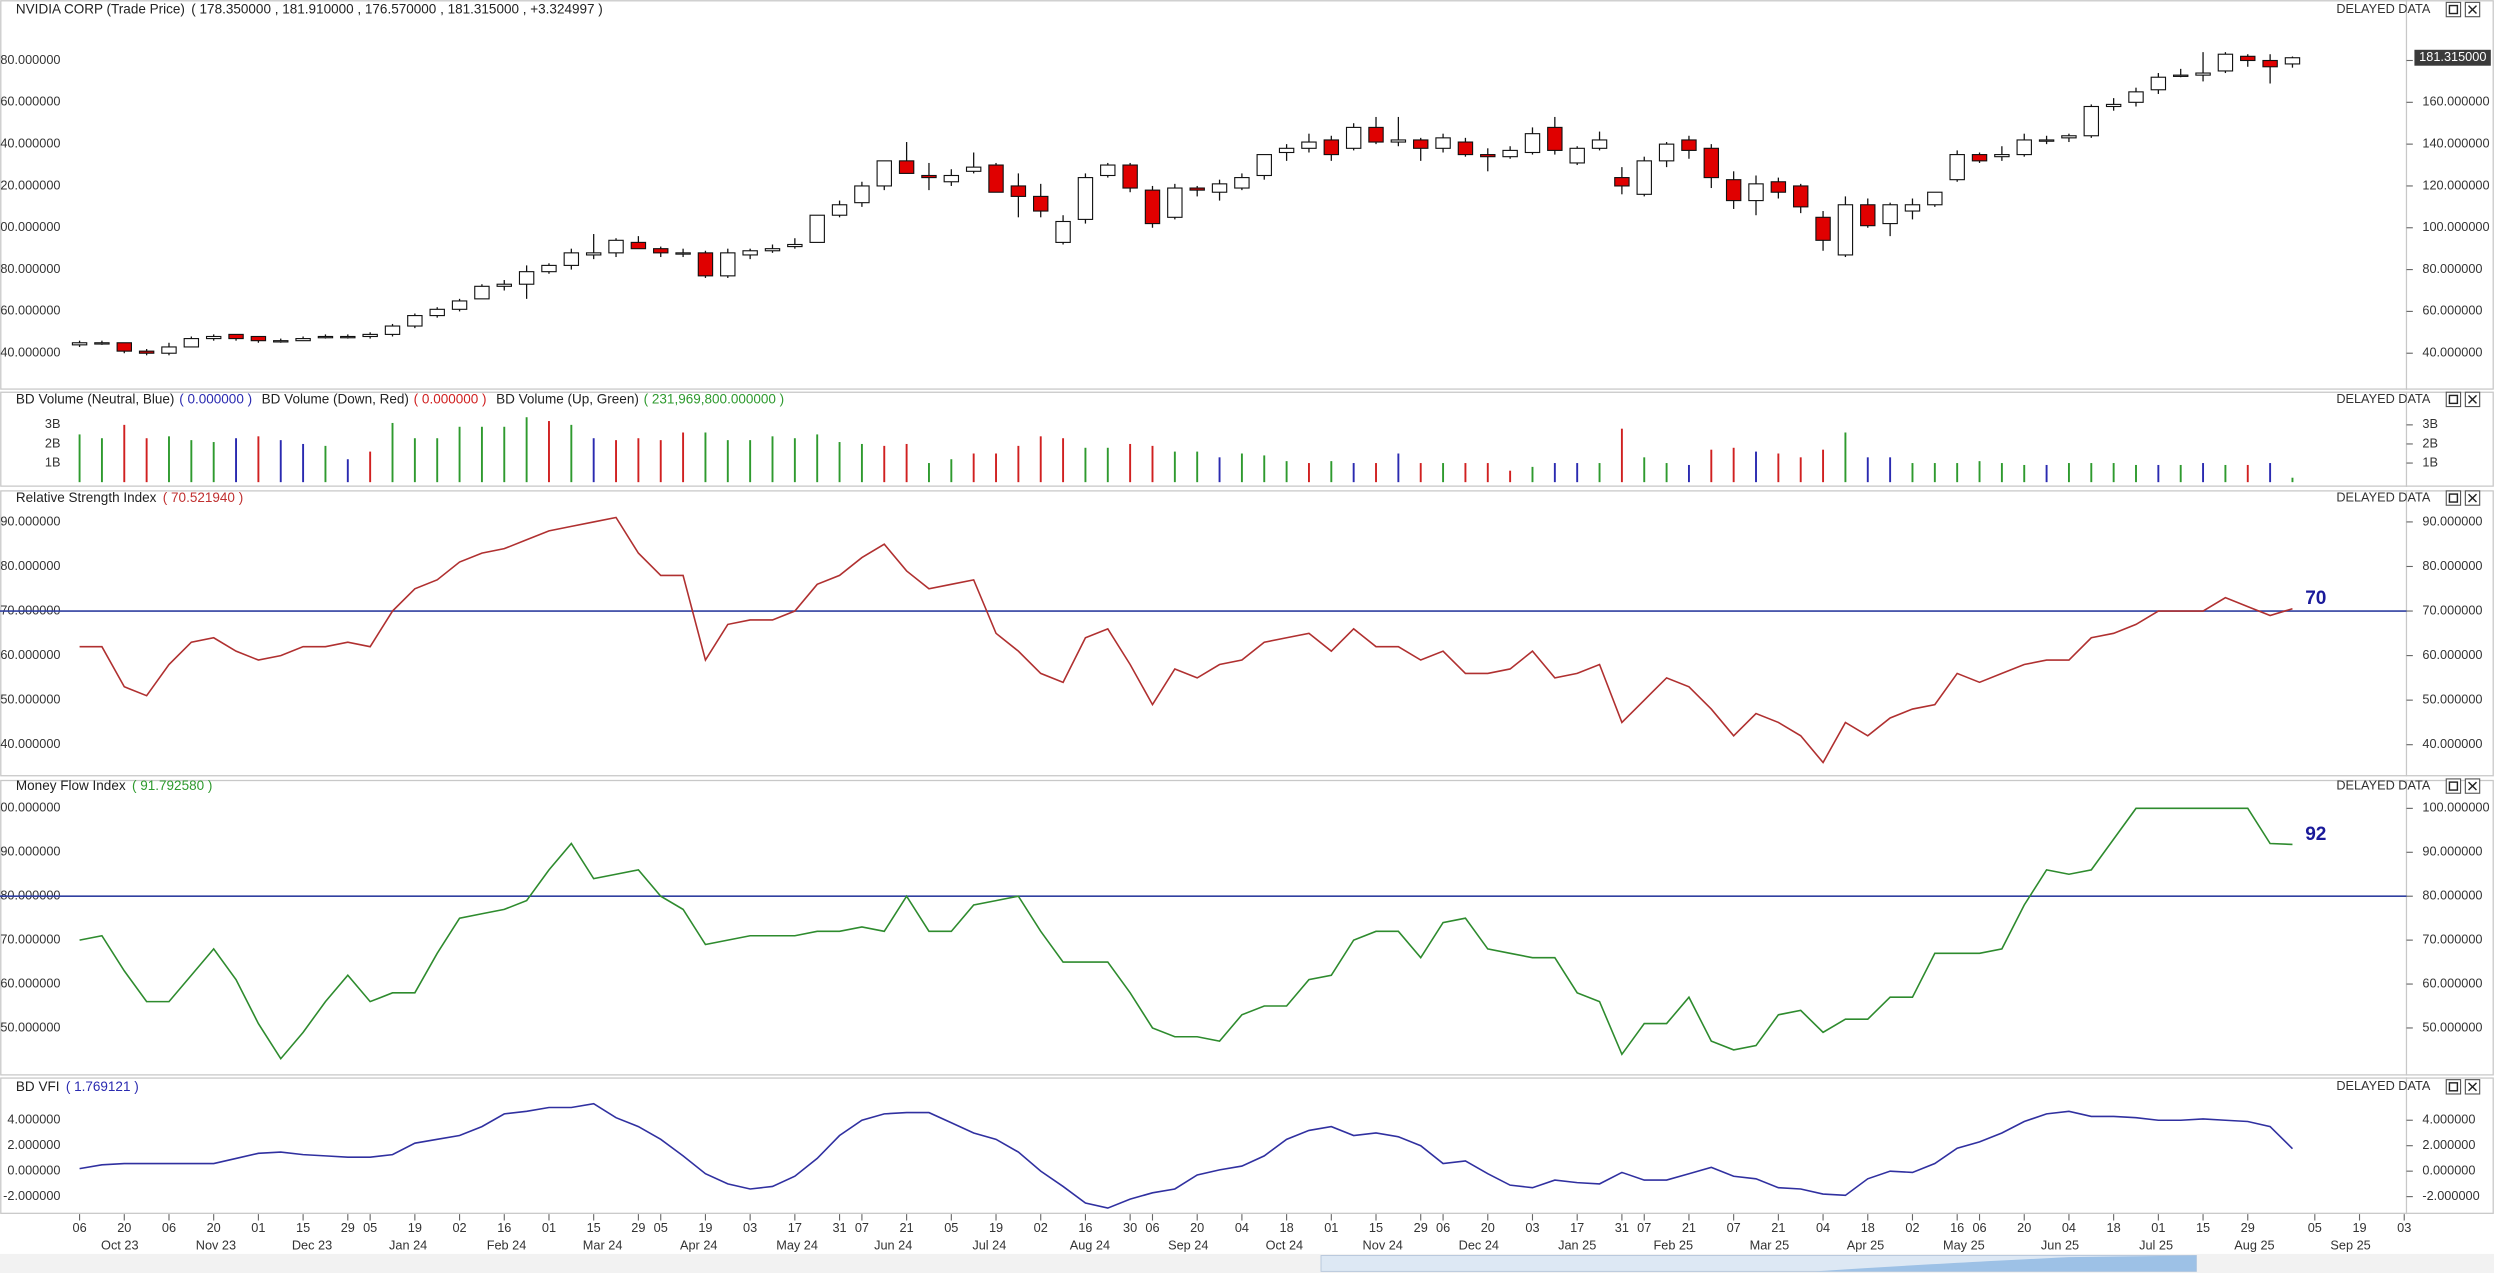  Describe the element at coordinates (30, 268) in the screenshot. I see `y-tick-label-left: 80.000000` at that location.